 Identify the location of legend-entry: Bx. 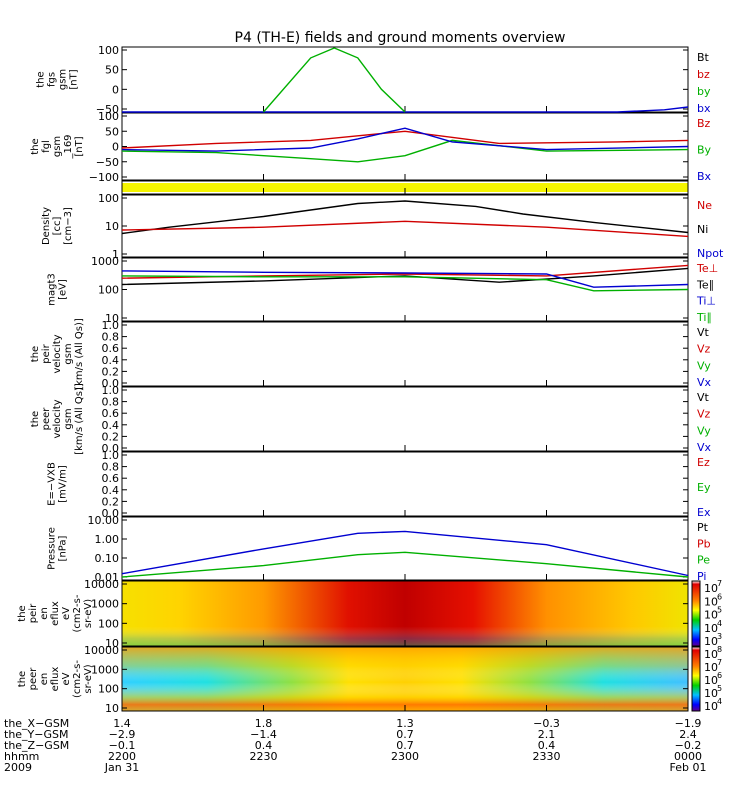
(704, 176).